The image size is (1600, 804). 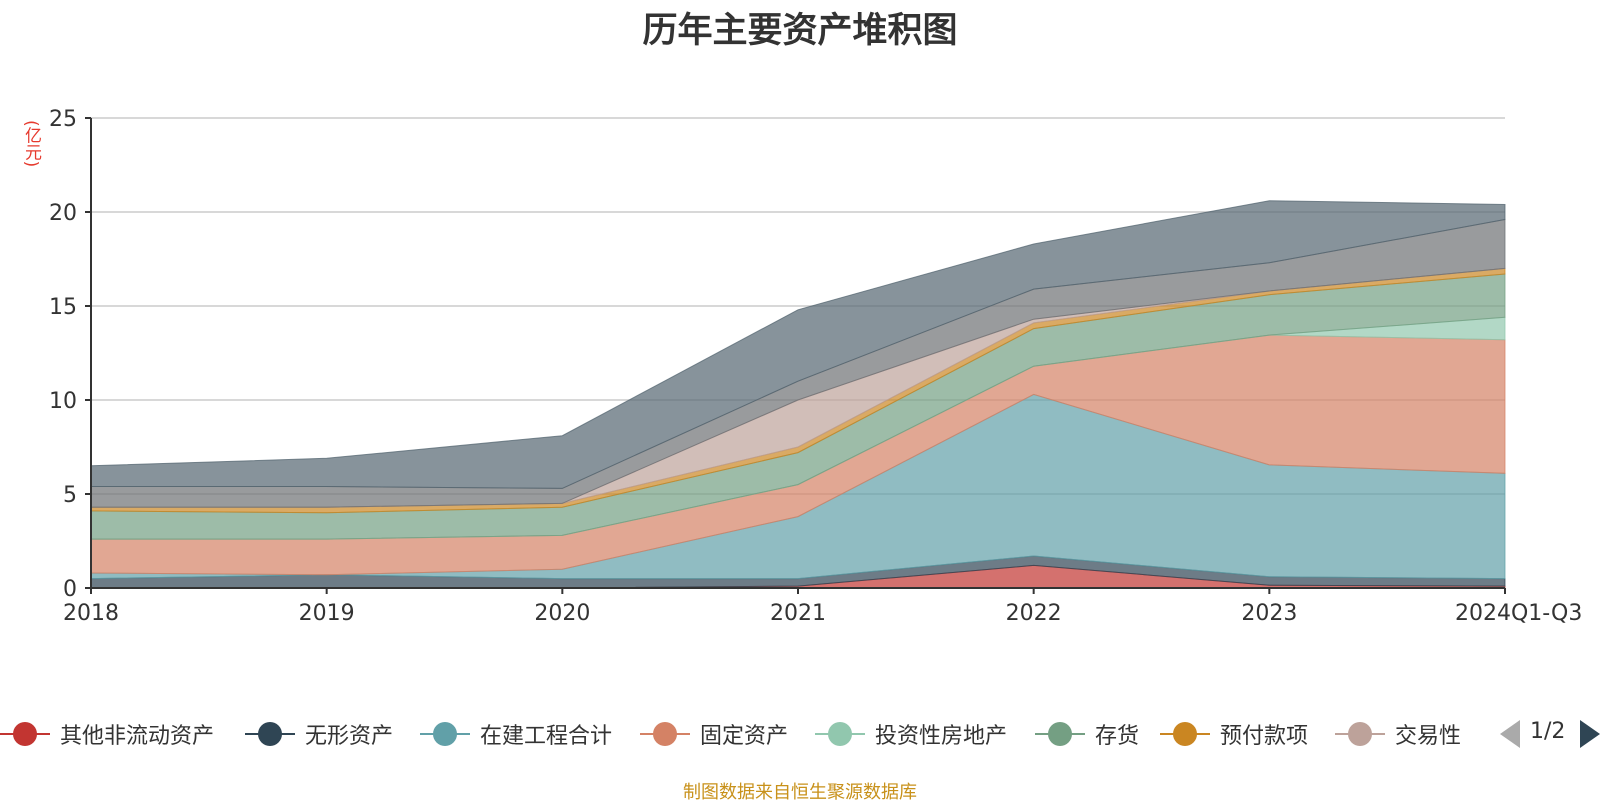 I want to click on x-tick-label: 2022, so click(x=1034, y=613).